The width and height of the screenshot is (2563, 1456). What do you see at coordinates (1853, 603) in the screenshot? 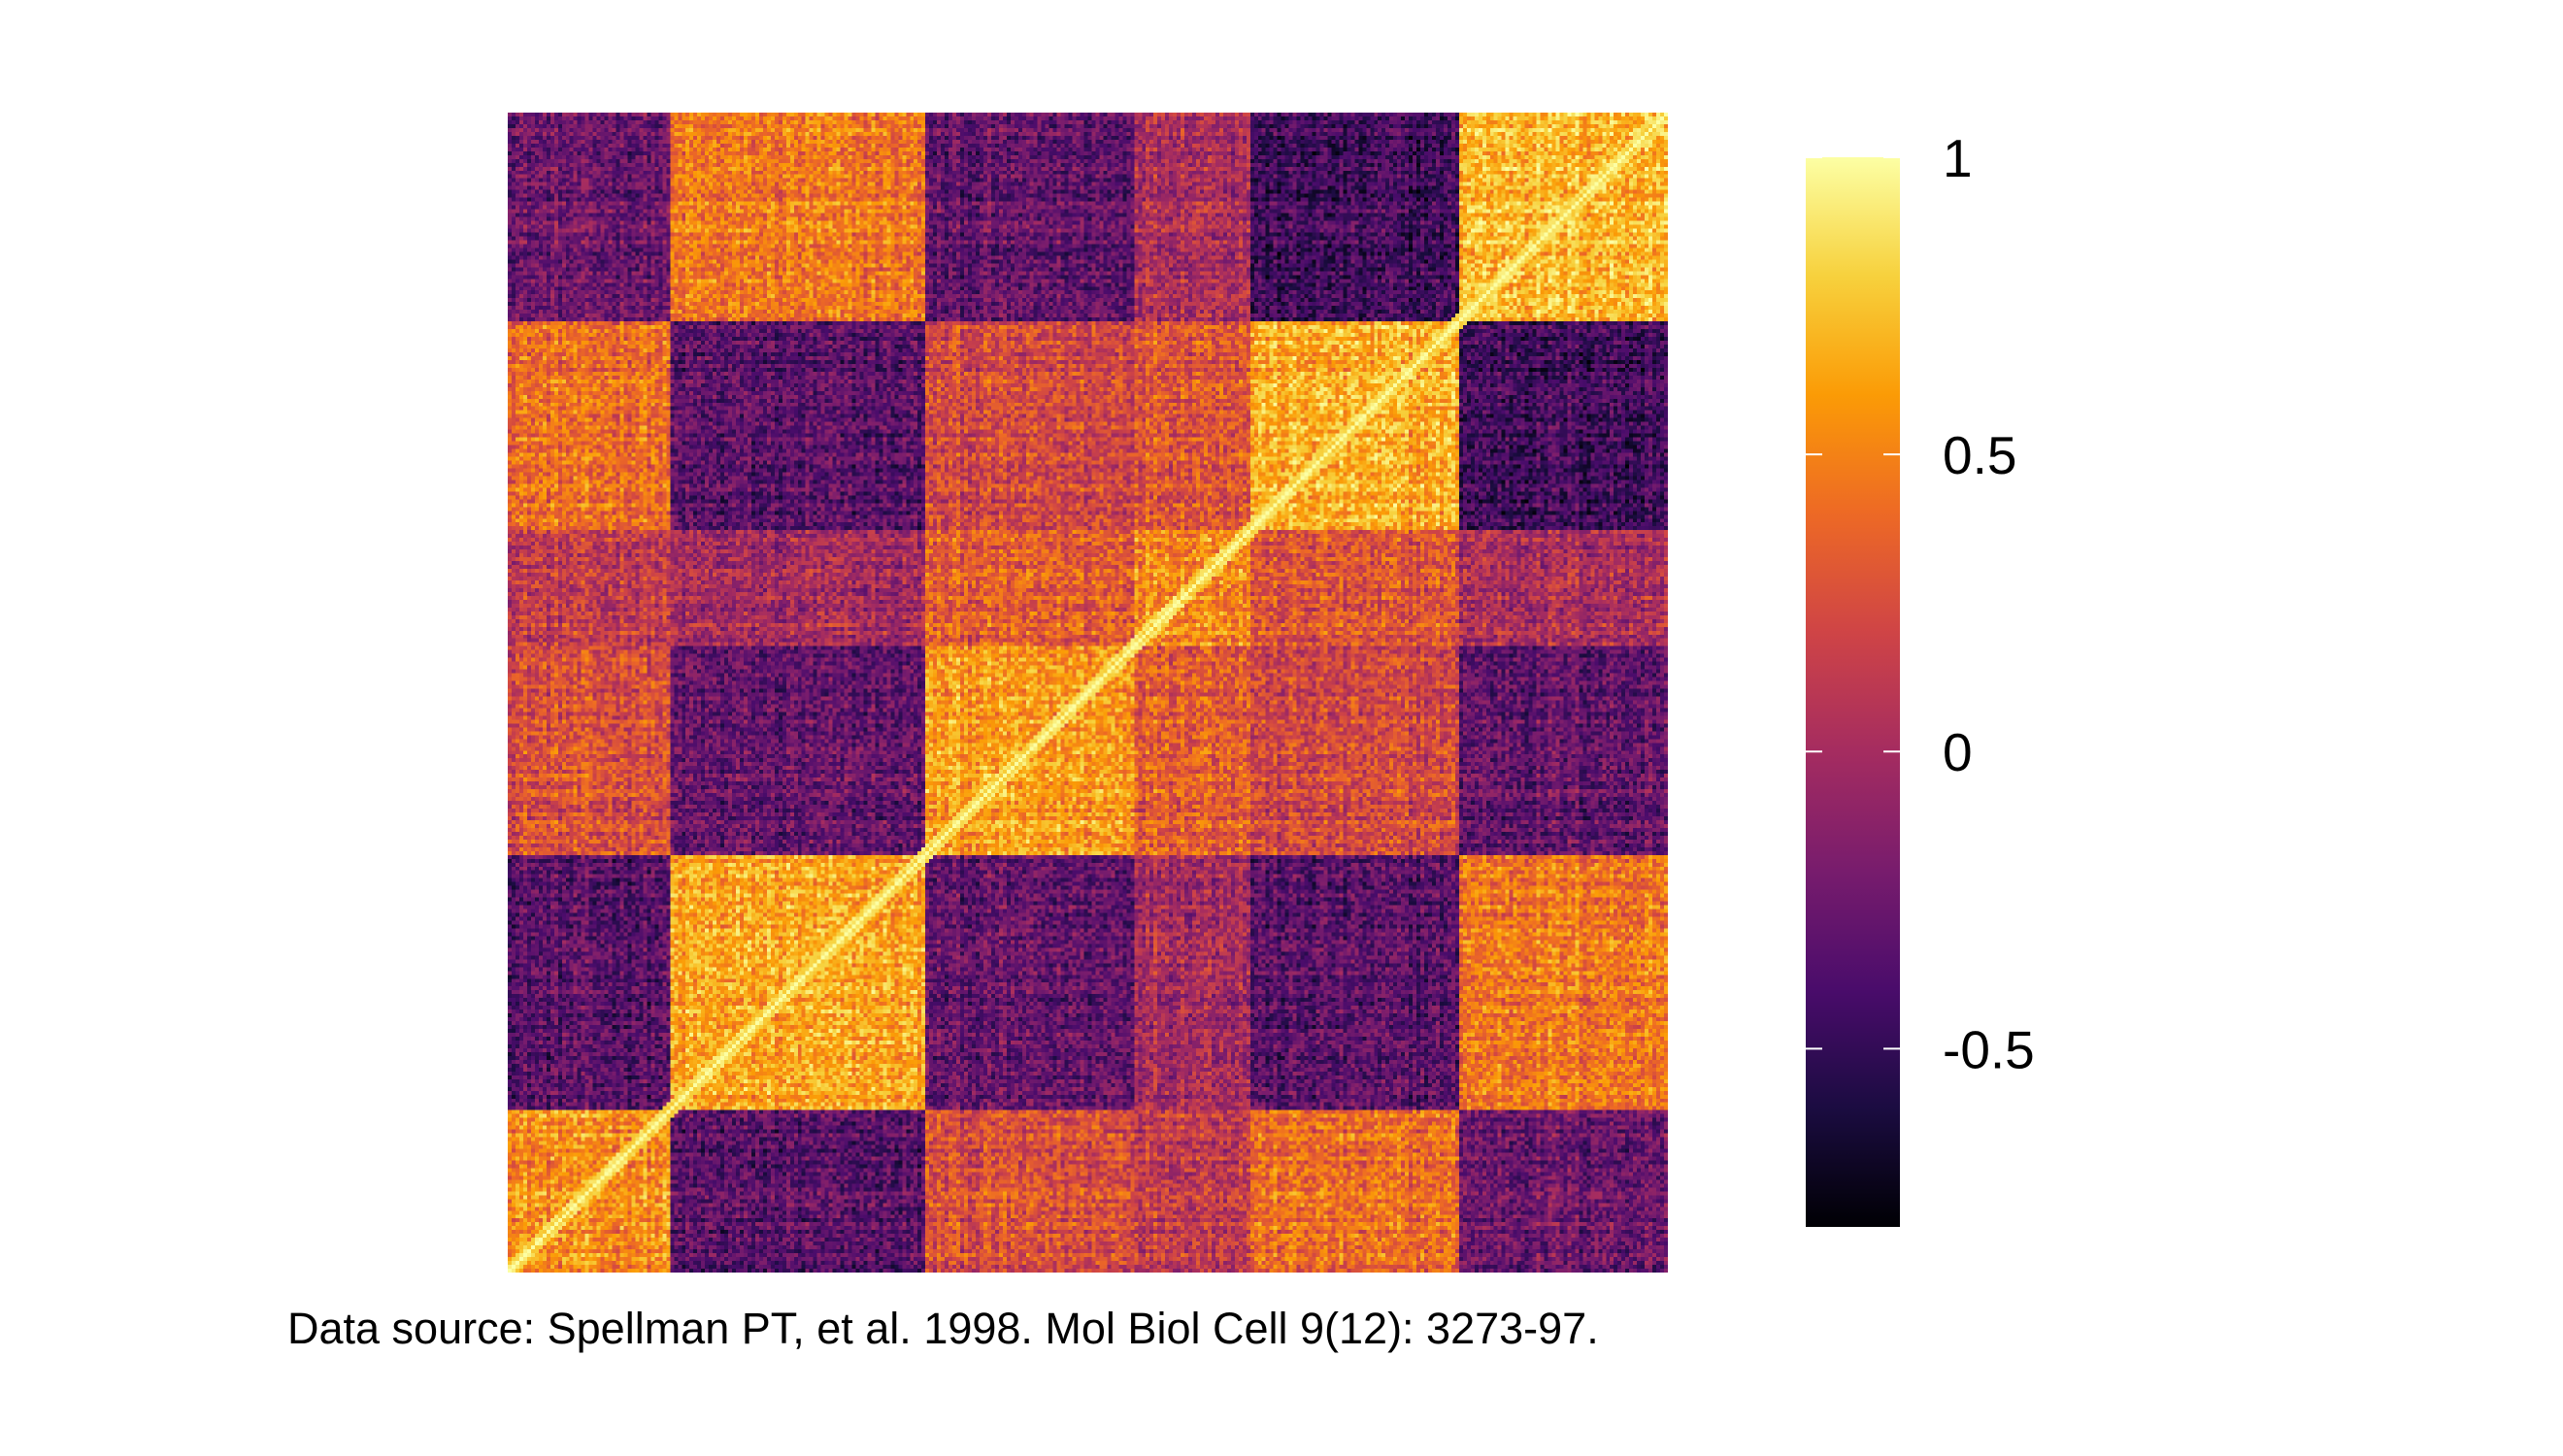
I see `colorbar-ticks` at bounding box center [1853, 603].